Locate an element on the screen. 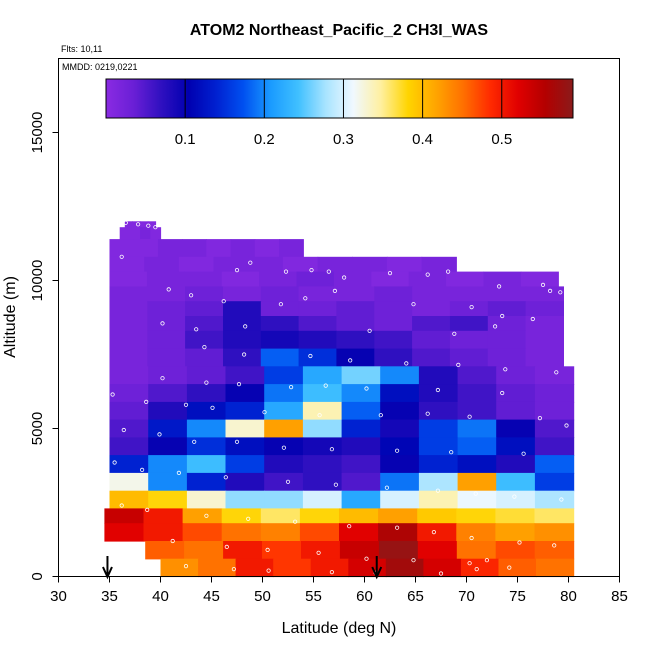 The height and width of the screenshot is (650, 650). y-tick-label: 15000 is located at coordinates (37, 133).